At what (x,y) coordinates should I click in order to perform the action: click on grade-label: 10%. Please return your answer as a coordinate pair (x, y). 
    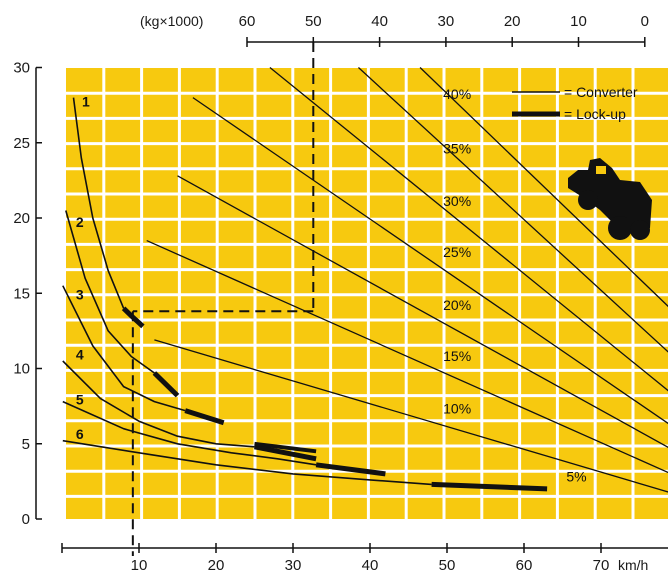
    Looking at the image, I should click on (457, 409).